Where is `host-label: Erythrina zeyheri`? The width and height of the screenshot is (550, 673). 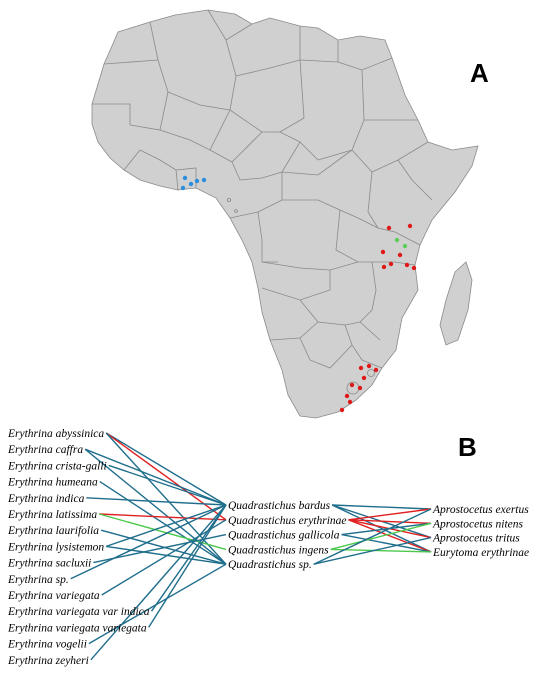 host-label: Erythrina zeyheri is located at coordinates (48, 661).